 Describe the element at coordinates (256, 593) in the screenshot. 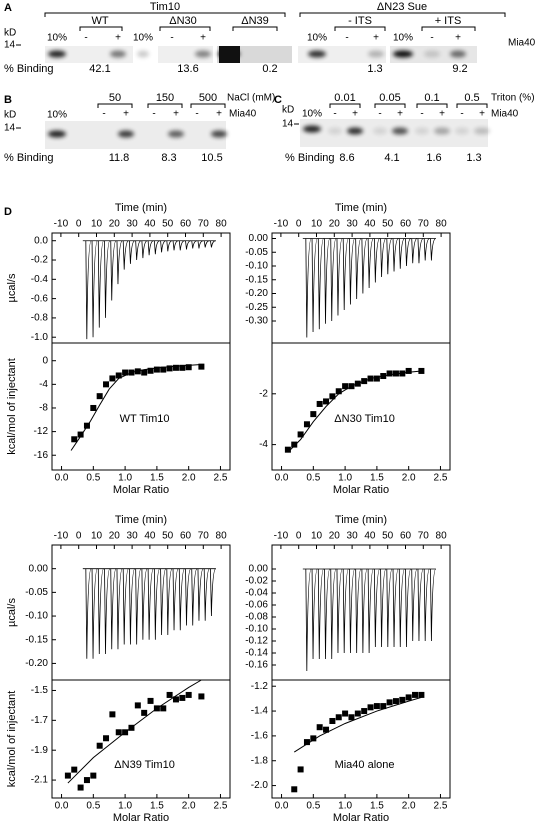

I see `y-tick-label: -0.04` at that location.